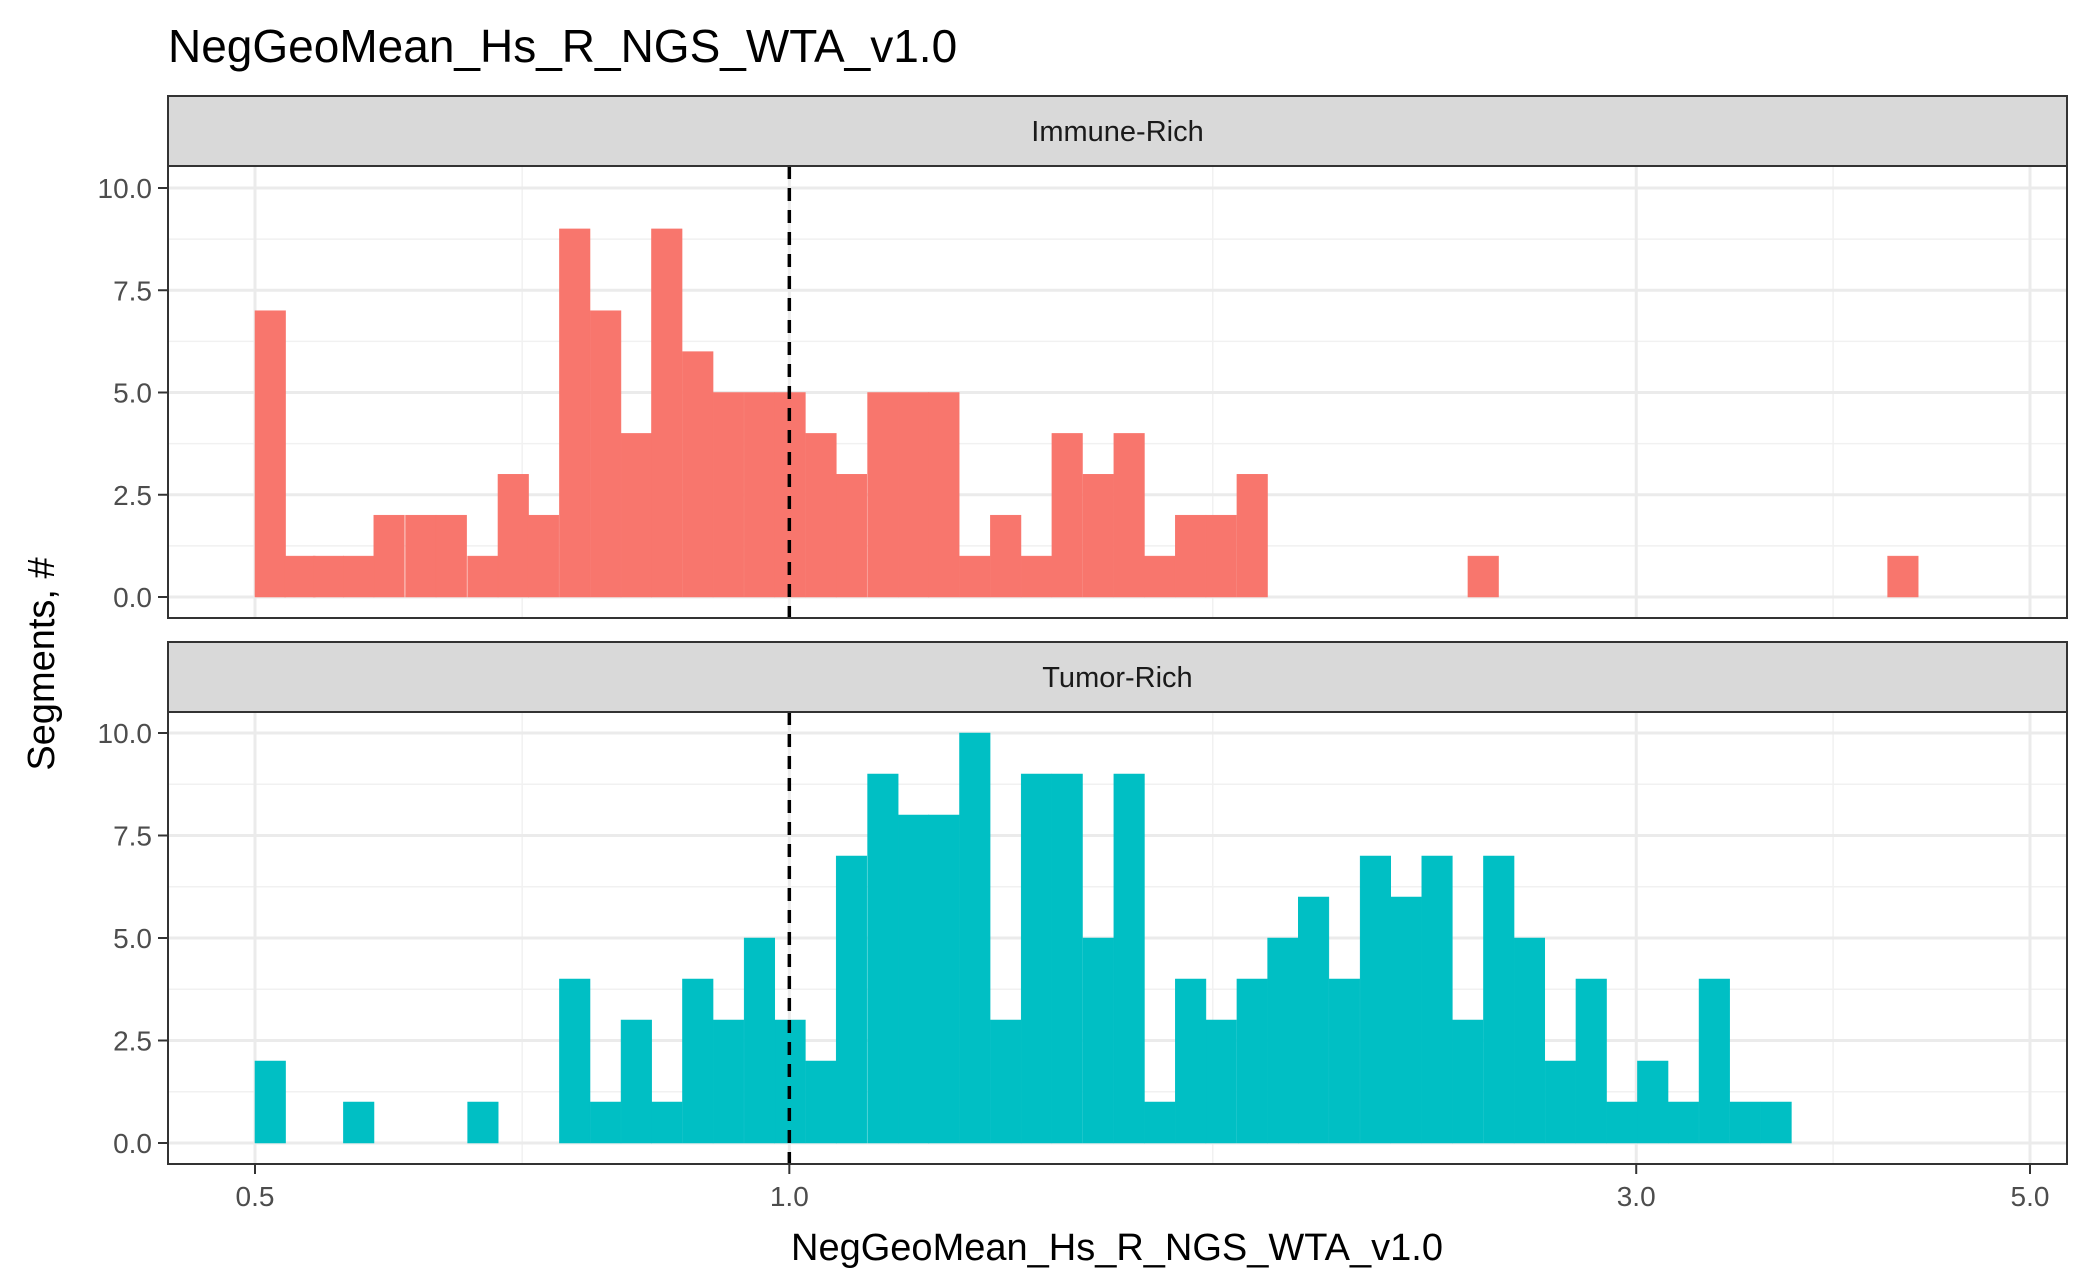 This screenshot has height=1287, width=2083. What do you see at coordinates (42, 663) in the screenshot?
I see `y-axis-title: Segments, #` at bounding box center [42, 663].